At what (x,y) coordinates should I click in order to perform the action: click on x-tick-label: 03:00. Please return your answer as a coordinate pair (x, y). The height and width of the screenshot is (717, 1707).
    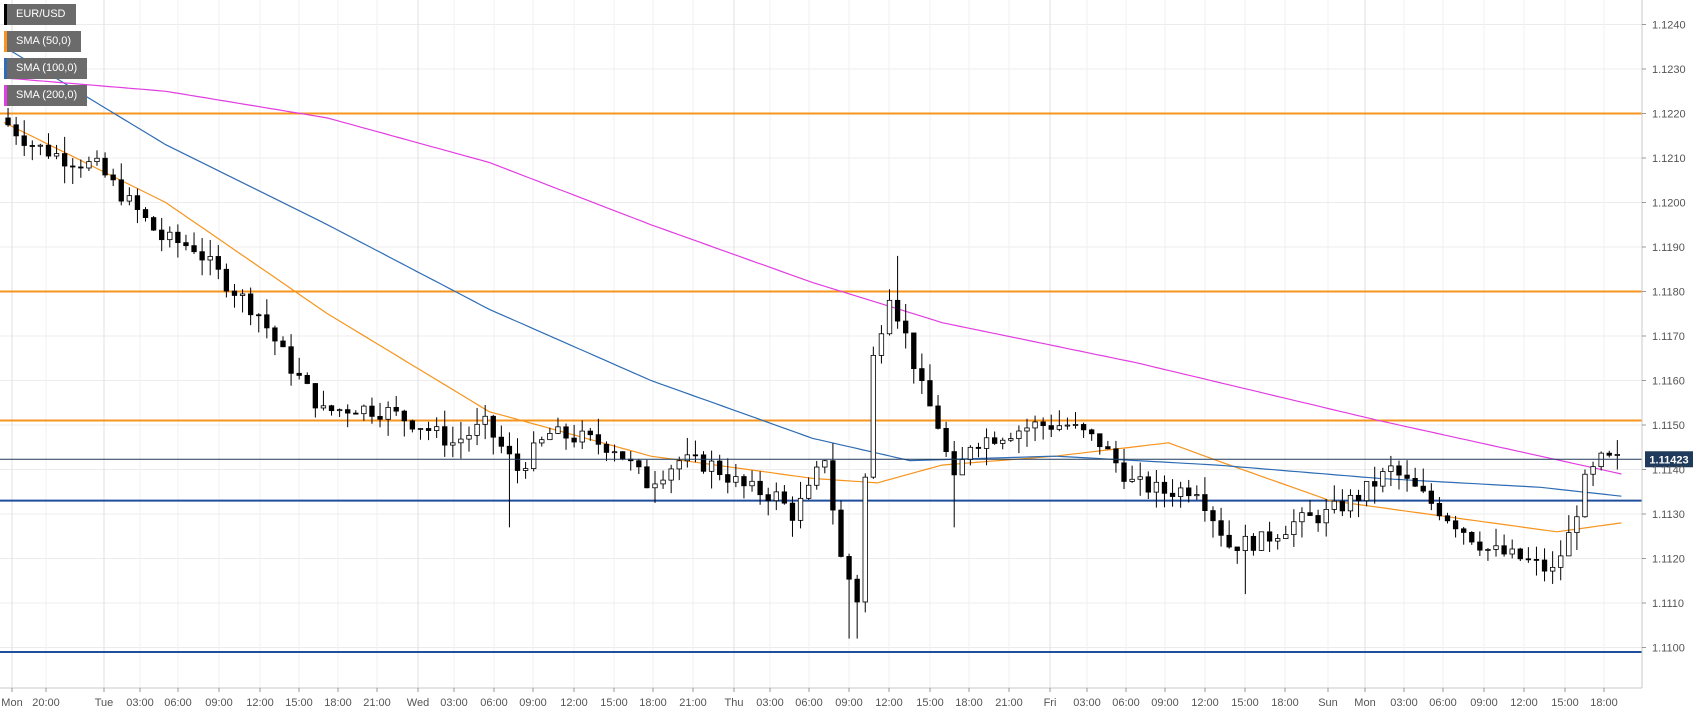
    Looking at the image, I should click on (140, 703).